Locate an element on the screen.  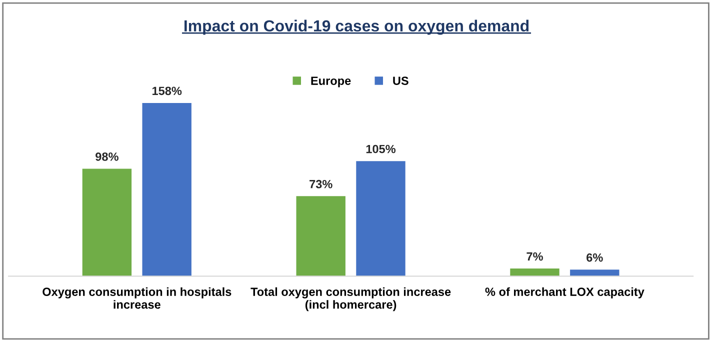
x-tick-label: Oxygen consumption in hospitals increase is located at coordinates (137, 298).